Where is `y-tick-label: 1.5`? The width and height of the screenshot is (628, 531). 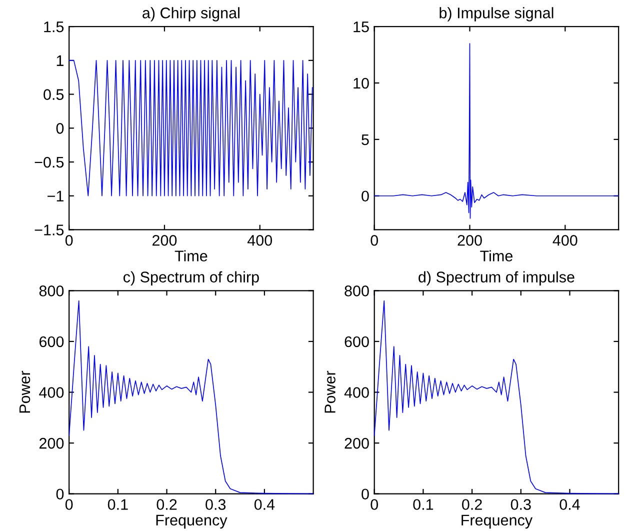
y-tick-label: 1.5 is located at coordinates (54, 27).